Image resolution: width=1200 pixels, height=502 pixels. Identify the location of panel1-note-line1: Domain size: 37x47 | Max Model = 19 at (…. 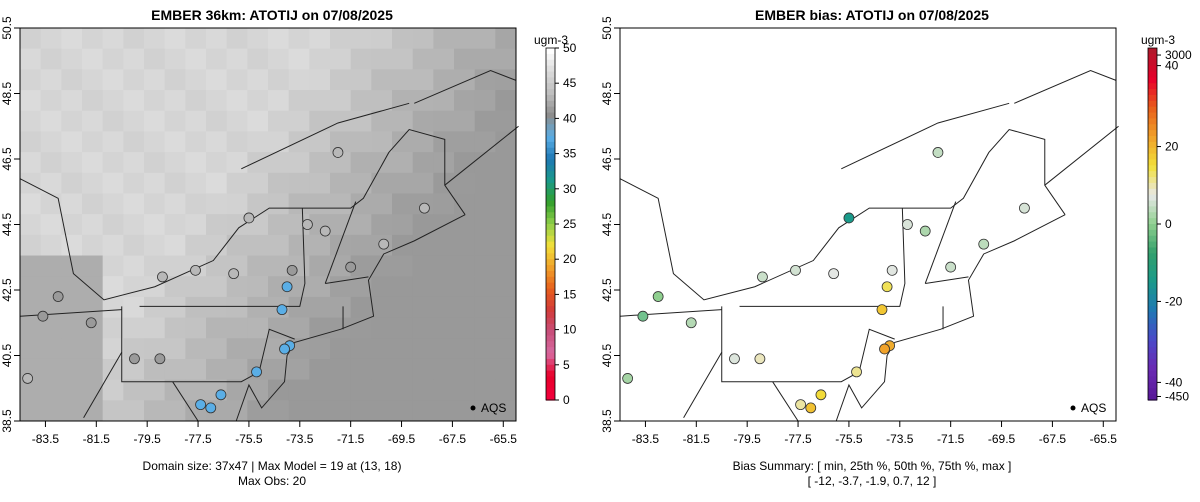
(272, 466).